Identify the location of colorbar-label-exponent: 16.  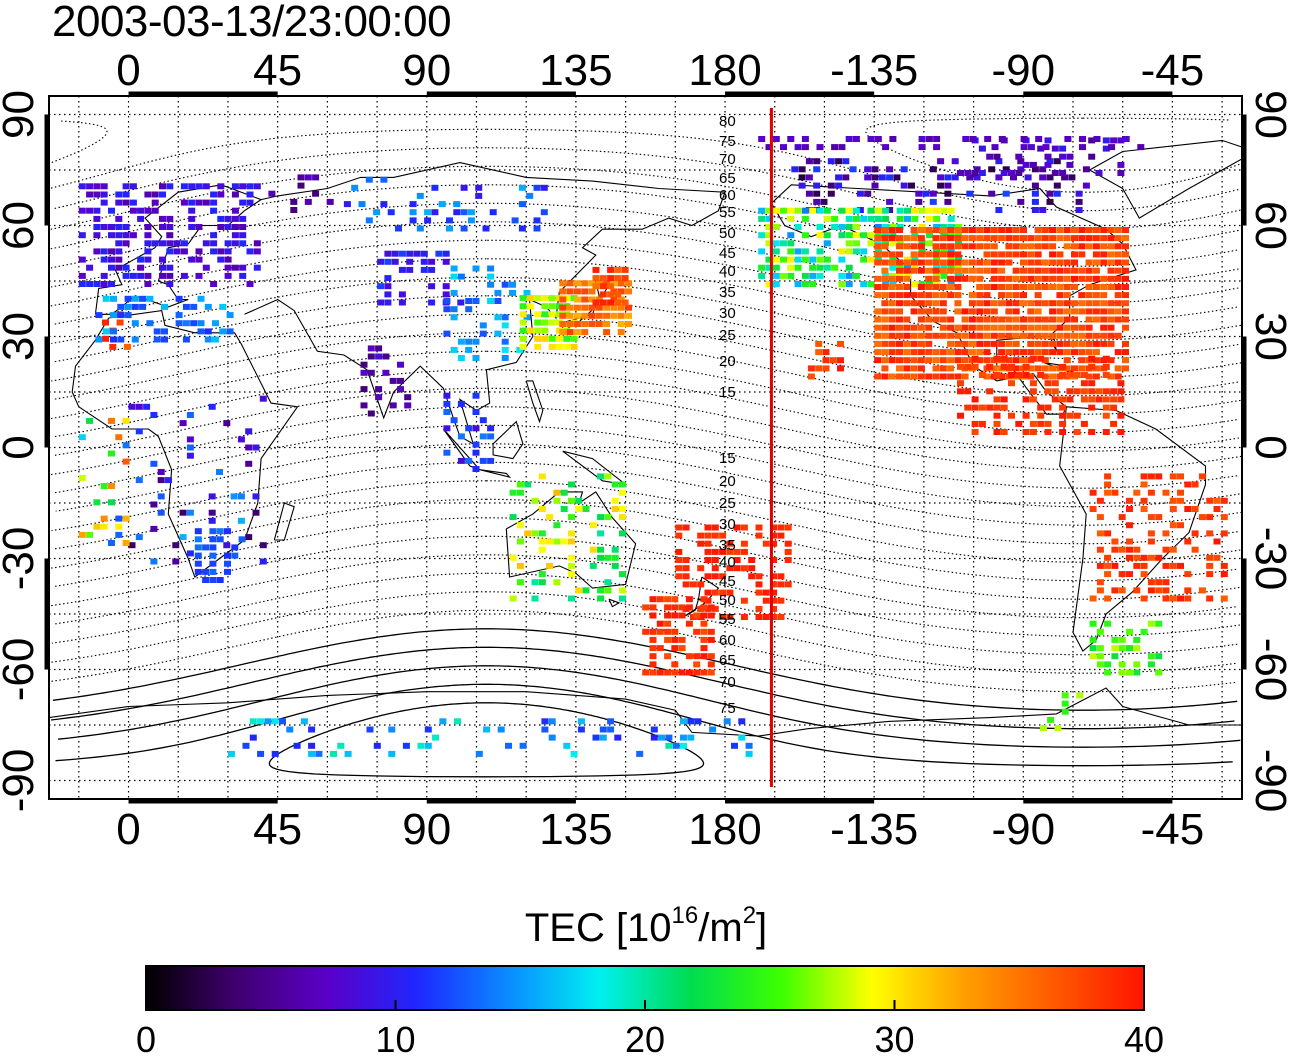
(685, 915).